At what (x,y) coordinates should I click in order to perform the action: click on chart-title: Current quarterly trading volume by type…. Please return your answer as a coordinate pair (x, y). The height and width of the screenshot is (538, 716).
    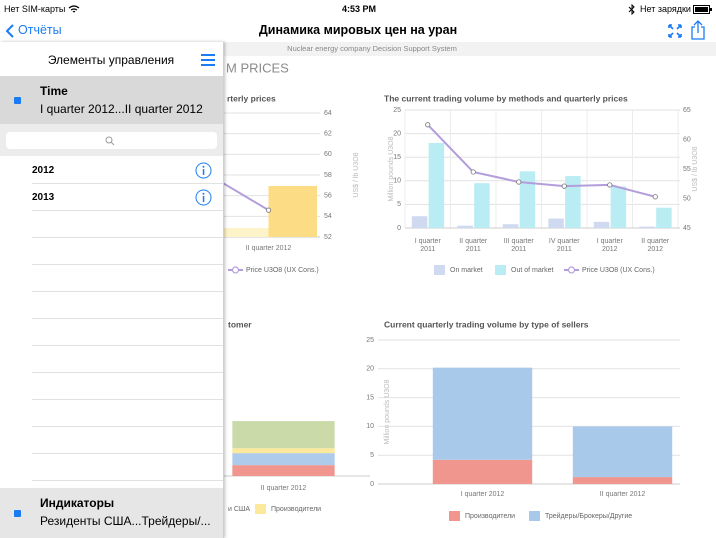
    Looking at the image, I should click on (486, 324).